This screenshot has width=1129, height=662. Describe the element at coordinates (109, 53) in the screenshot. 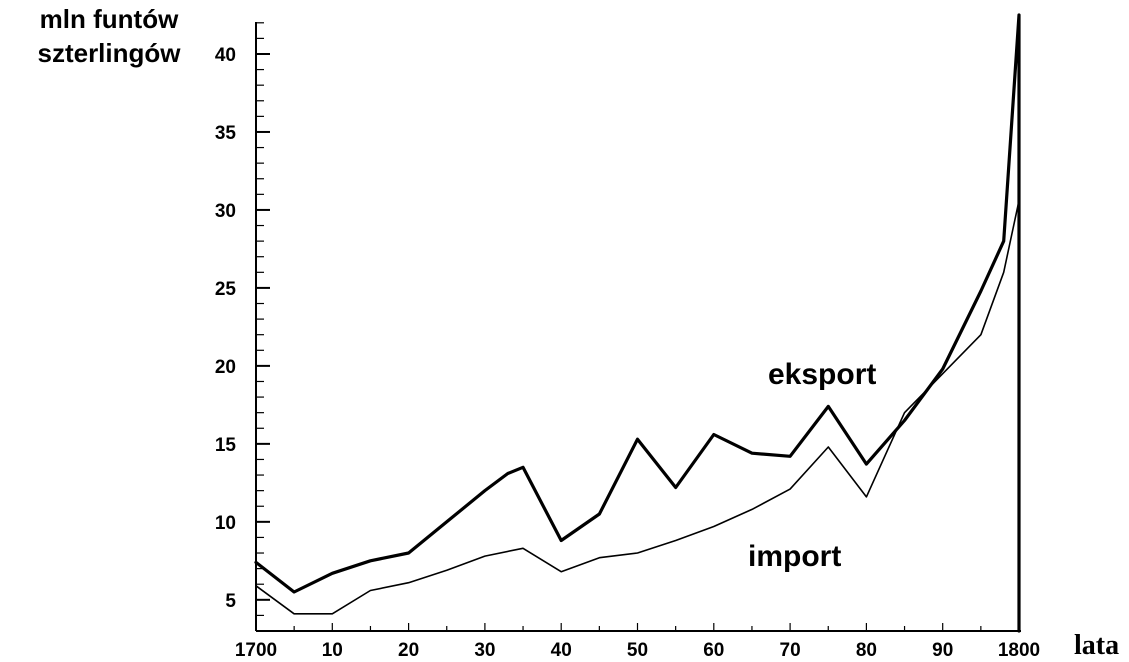

I see `y-axis-title-line-2: szterlingów` at that location.